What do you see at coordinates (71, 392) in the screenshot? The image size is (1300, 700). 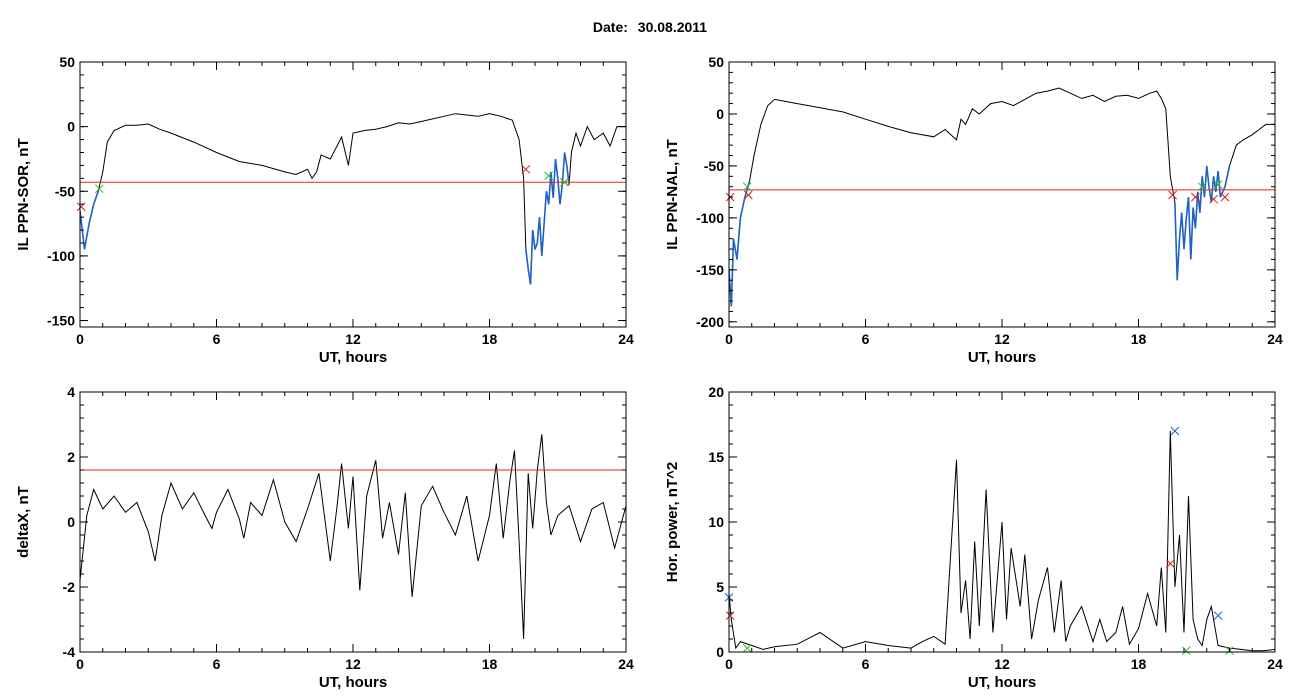 I see `y-tick-label: 4` at bounding box center [71, 392].